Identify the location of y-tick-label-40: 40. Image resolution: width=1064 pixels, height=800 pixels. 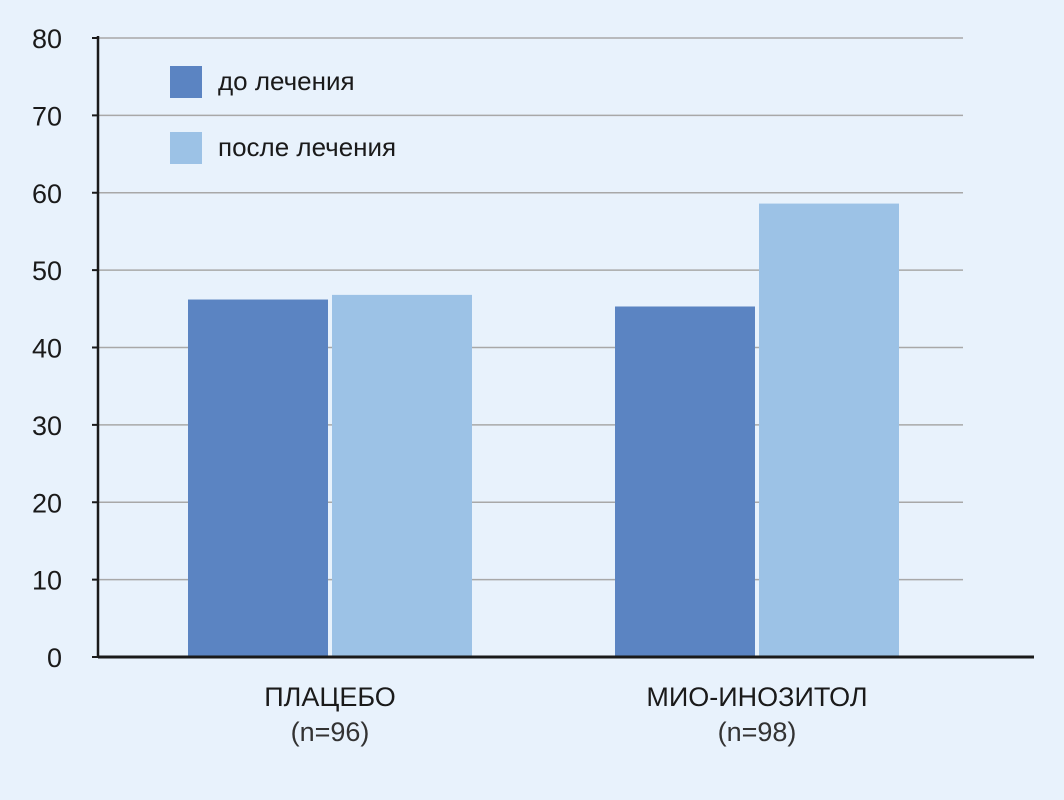
(47, 349).